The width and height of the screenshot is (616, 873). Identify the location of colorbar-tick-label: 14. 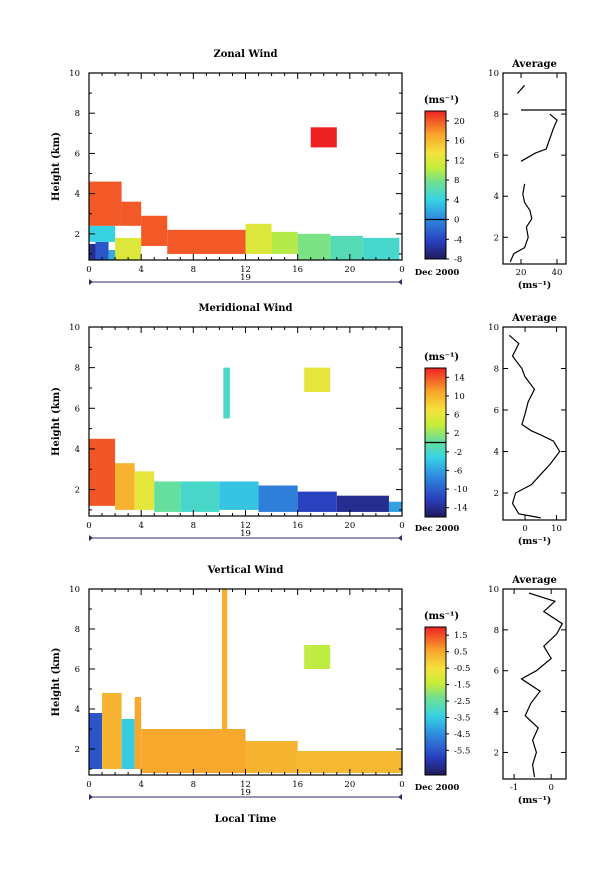
(459, 378).